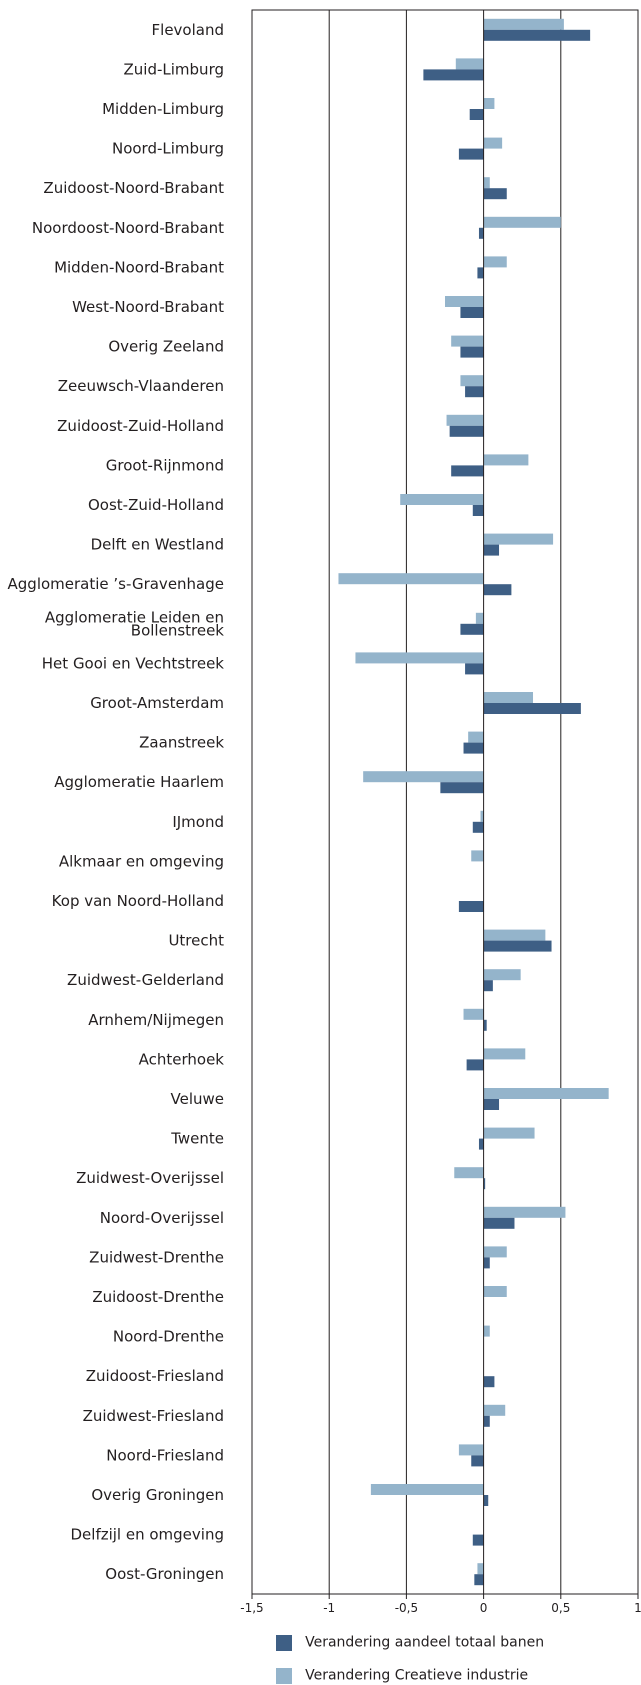 Image resolution: width=641 pixels, height=1685 pixels. I want to click on category-label-36: Noord-Friesland, so click(165, 1455).